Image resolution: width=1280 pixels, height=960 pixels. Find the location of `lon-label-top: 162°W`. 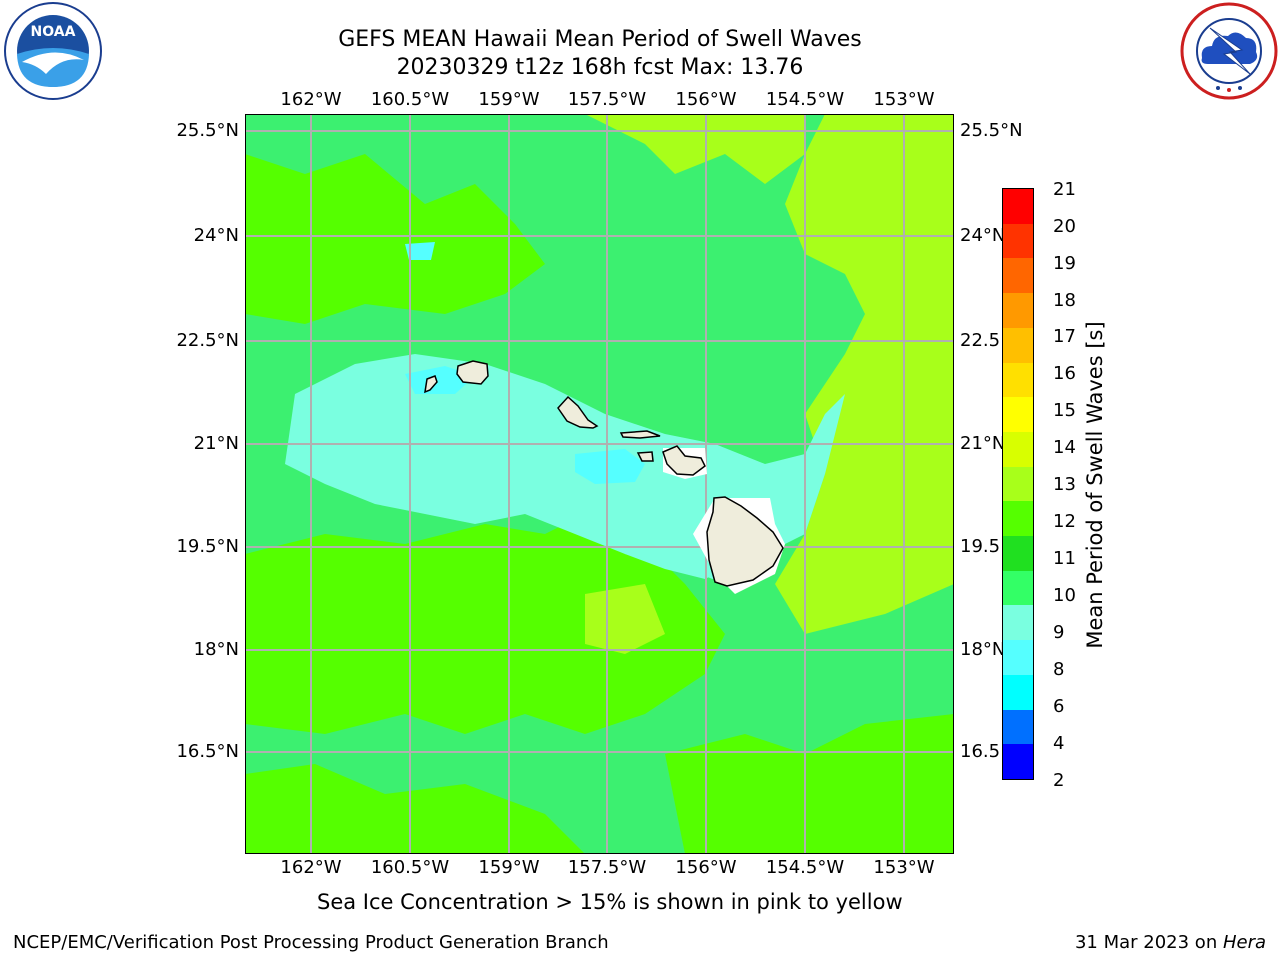

lon-label-top: 162°W is located at coordinates (311, 99).